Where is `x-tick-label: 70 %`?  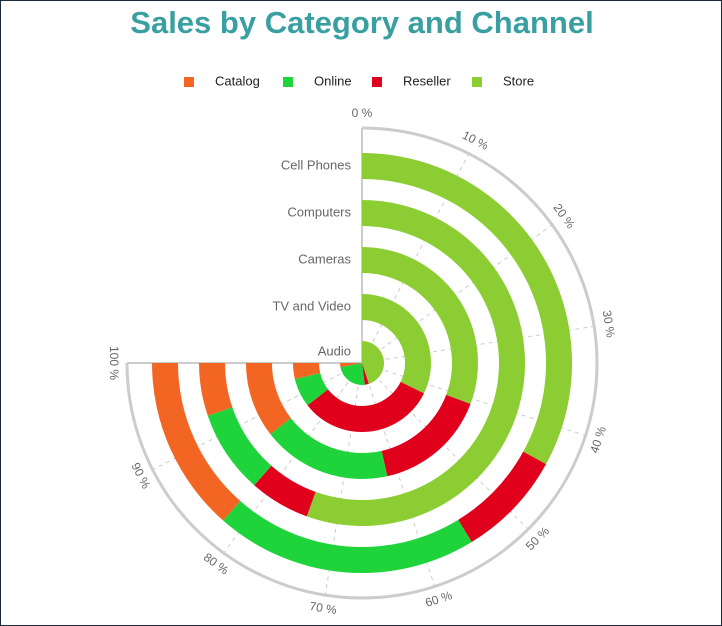 x-tick-label: 70 % is located at coordinates (324, 608).